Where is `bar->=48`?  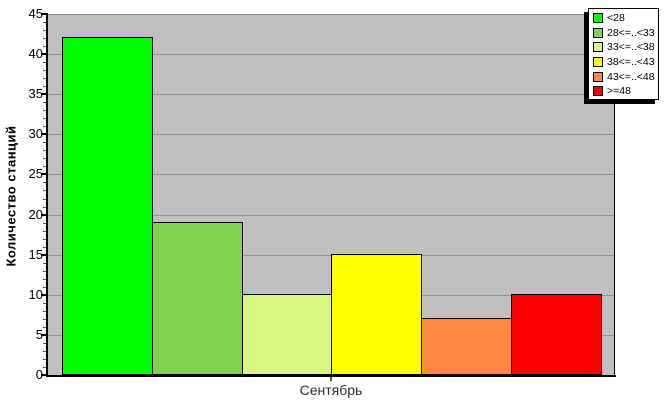 bar->=48 is located at coordinates (556, 334).